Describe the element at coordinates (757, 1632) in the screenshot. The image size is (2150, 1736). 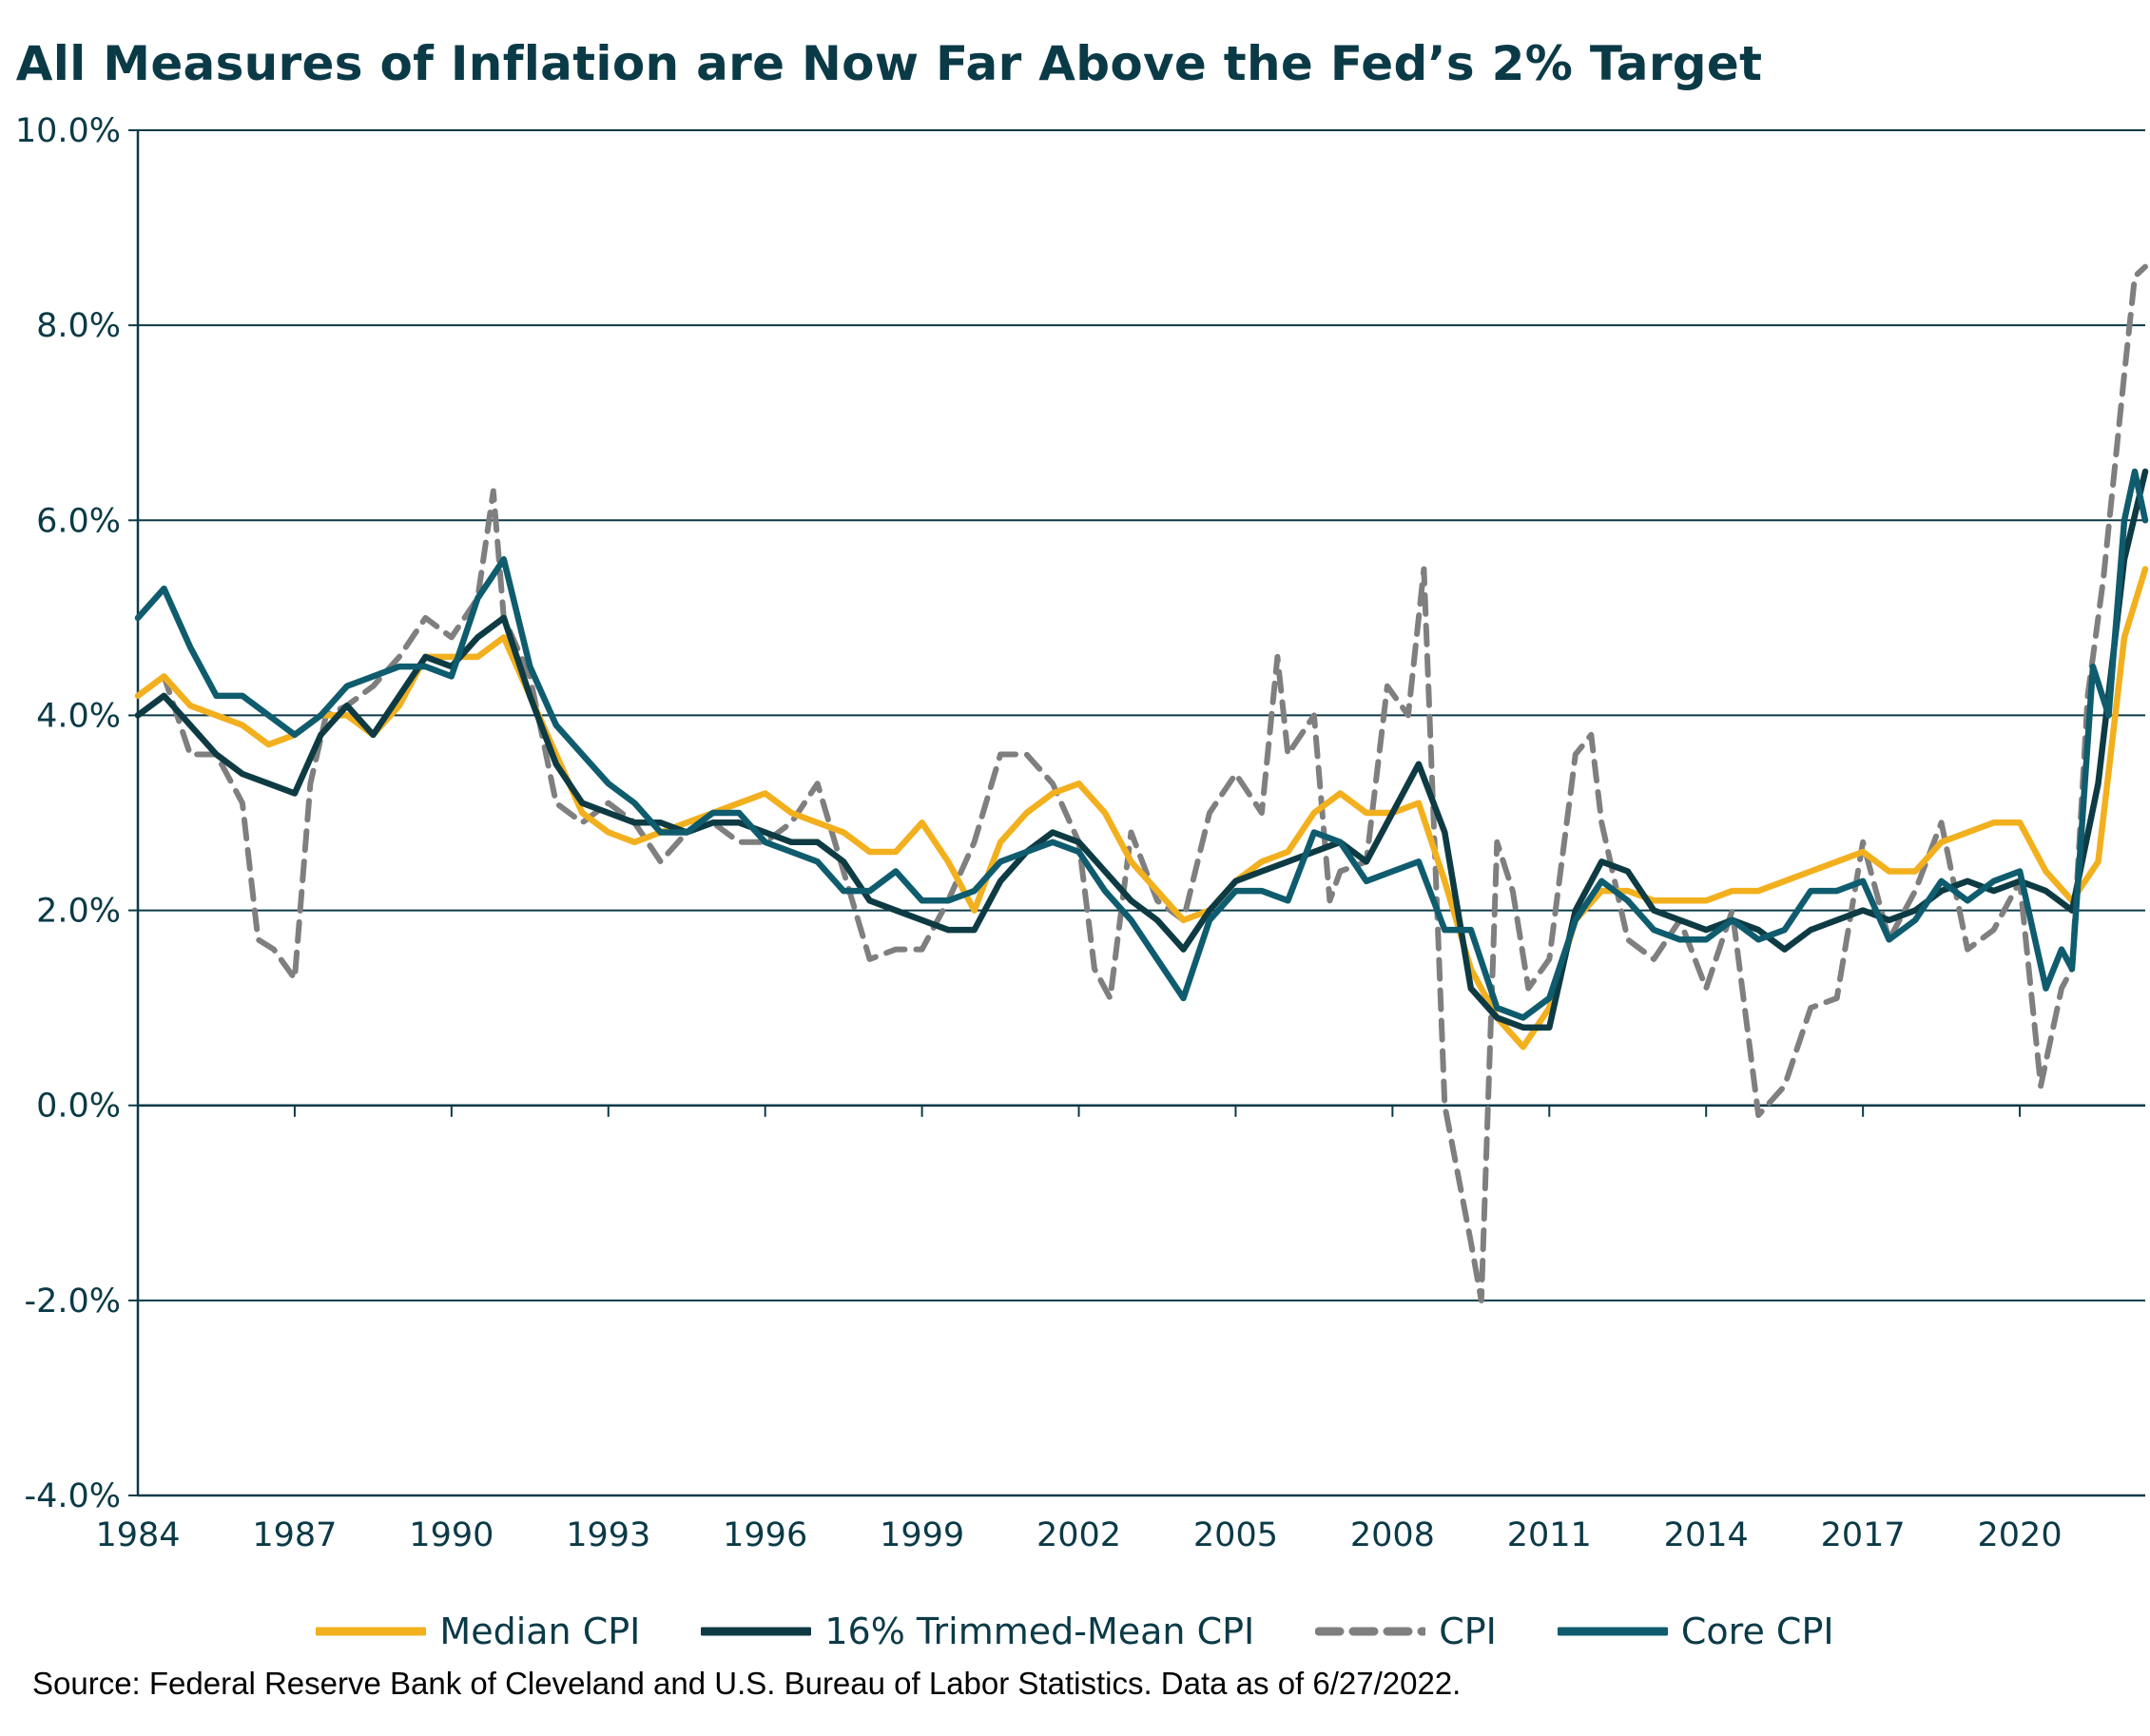
I see `legend-swatch-trimmed-mean-cpi` at that location.